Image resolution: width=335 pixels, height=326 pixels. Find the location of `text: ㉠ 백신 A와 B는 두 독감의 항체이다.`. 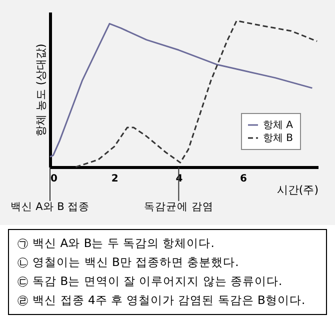

text: ㉠ 백신 A와 B는 두 독감의 항체이다. is located at coordinates (116, 243).